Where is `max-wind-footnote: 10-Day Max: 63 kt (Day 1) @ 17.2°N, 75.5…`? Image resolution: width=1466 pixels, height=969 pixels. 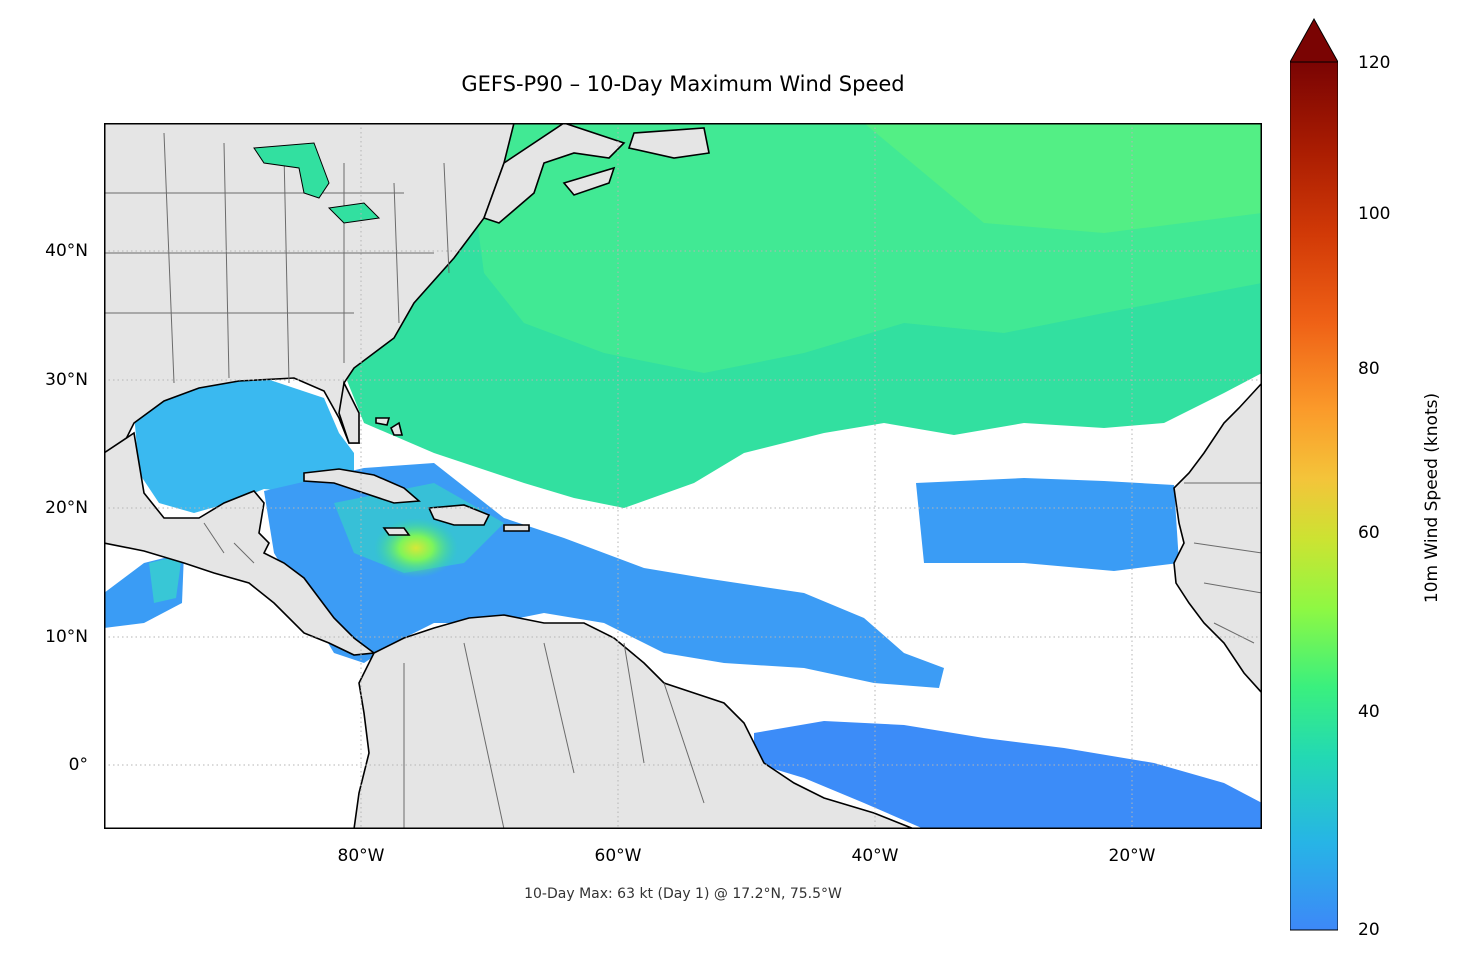
max-wind-footnote: 10-Day Max: 63 kt (Day 1) @ 17.2°N, 75.5… is located at coordinates (683, 894).